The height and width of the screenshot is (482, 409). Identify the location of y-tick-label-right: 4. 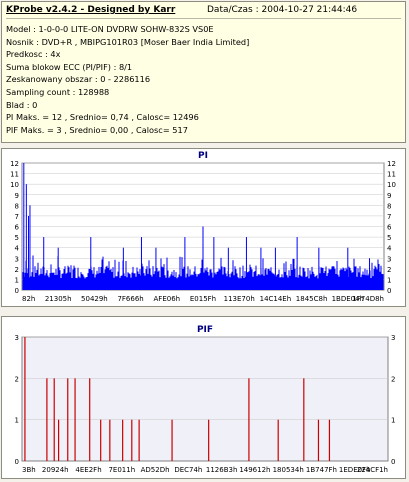
(389, 249).